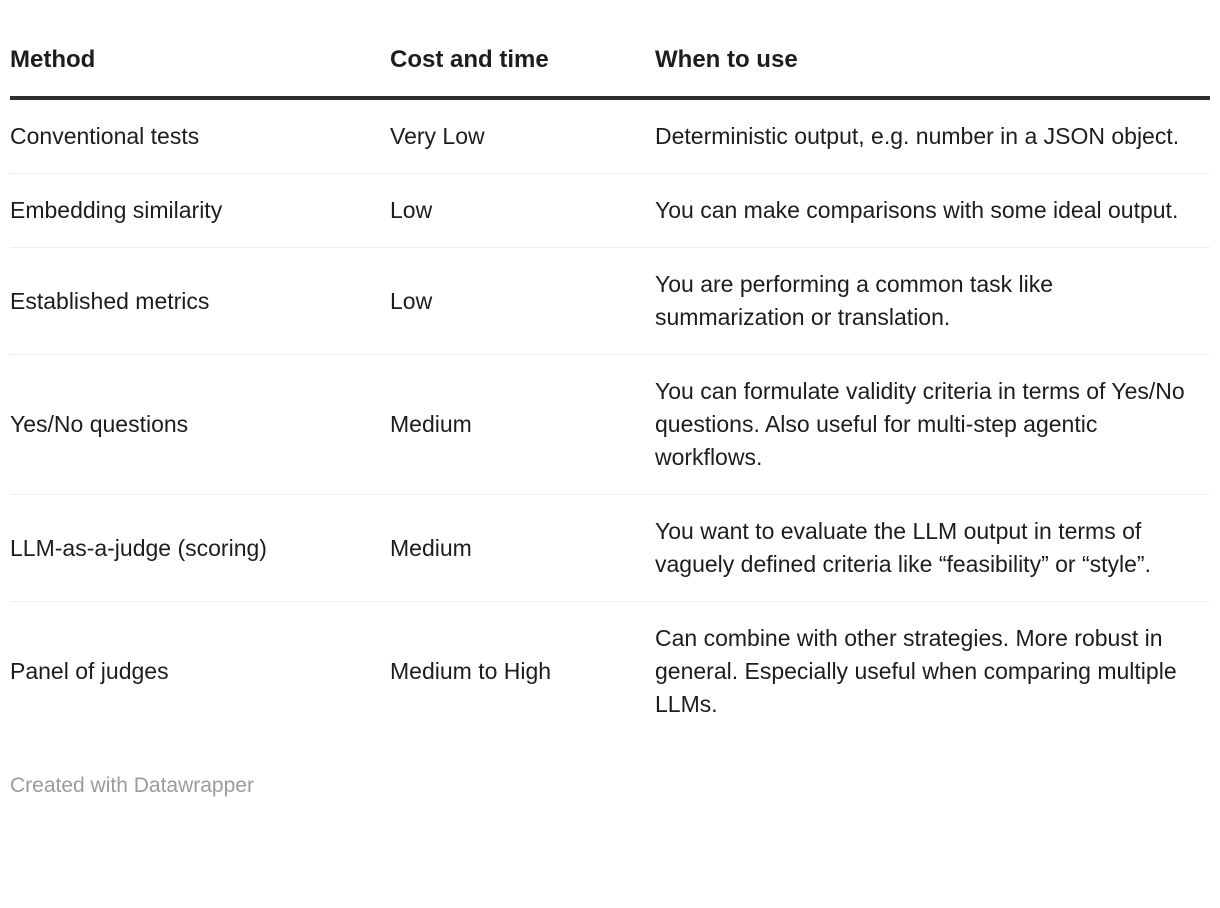 This screenshot has height=908, width=1220. What do you see at coordinates (522, 136) in the screenshot?
I see `cell-cost: Very Low` at bounding box center [522, 136].